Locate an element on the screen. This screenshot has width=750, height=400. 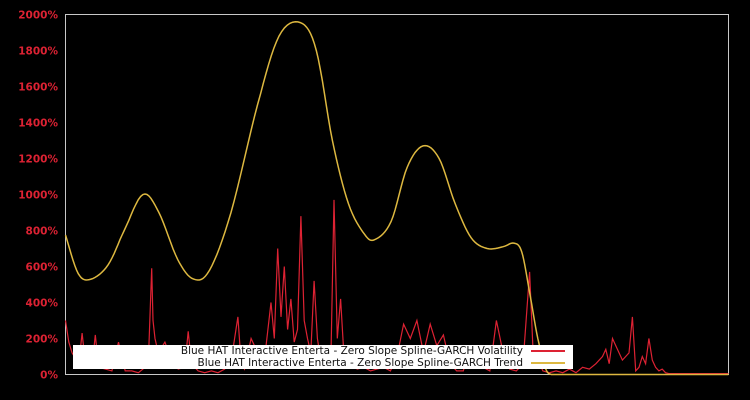
y-tick-label: 1000% is located at coordinates (38, 196).